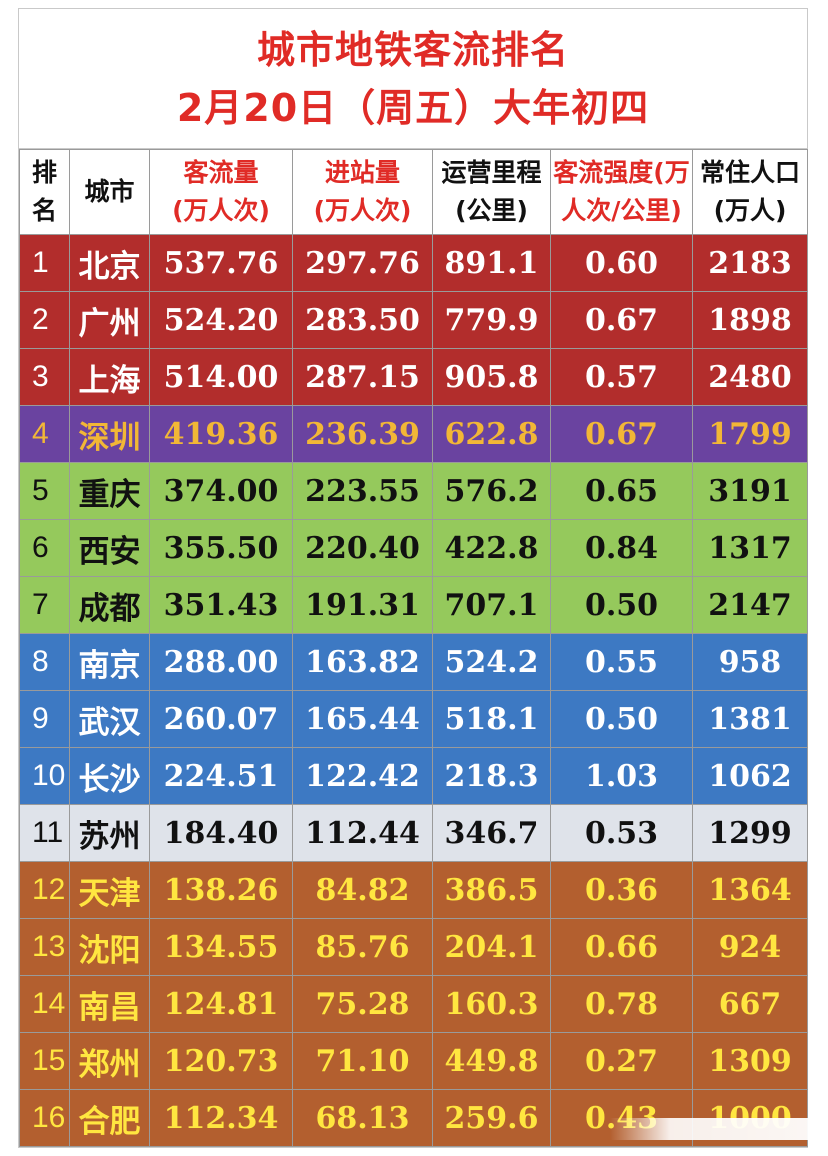 Image resolution: width=828 pixels, height=1156 pixels. What do you see at coordinates (221, 833) in the screenshot?
I see `ridership-cell: 184.40` at bounding box center [221, 833].